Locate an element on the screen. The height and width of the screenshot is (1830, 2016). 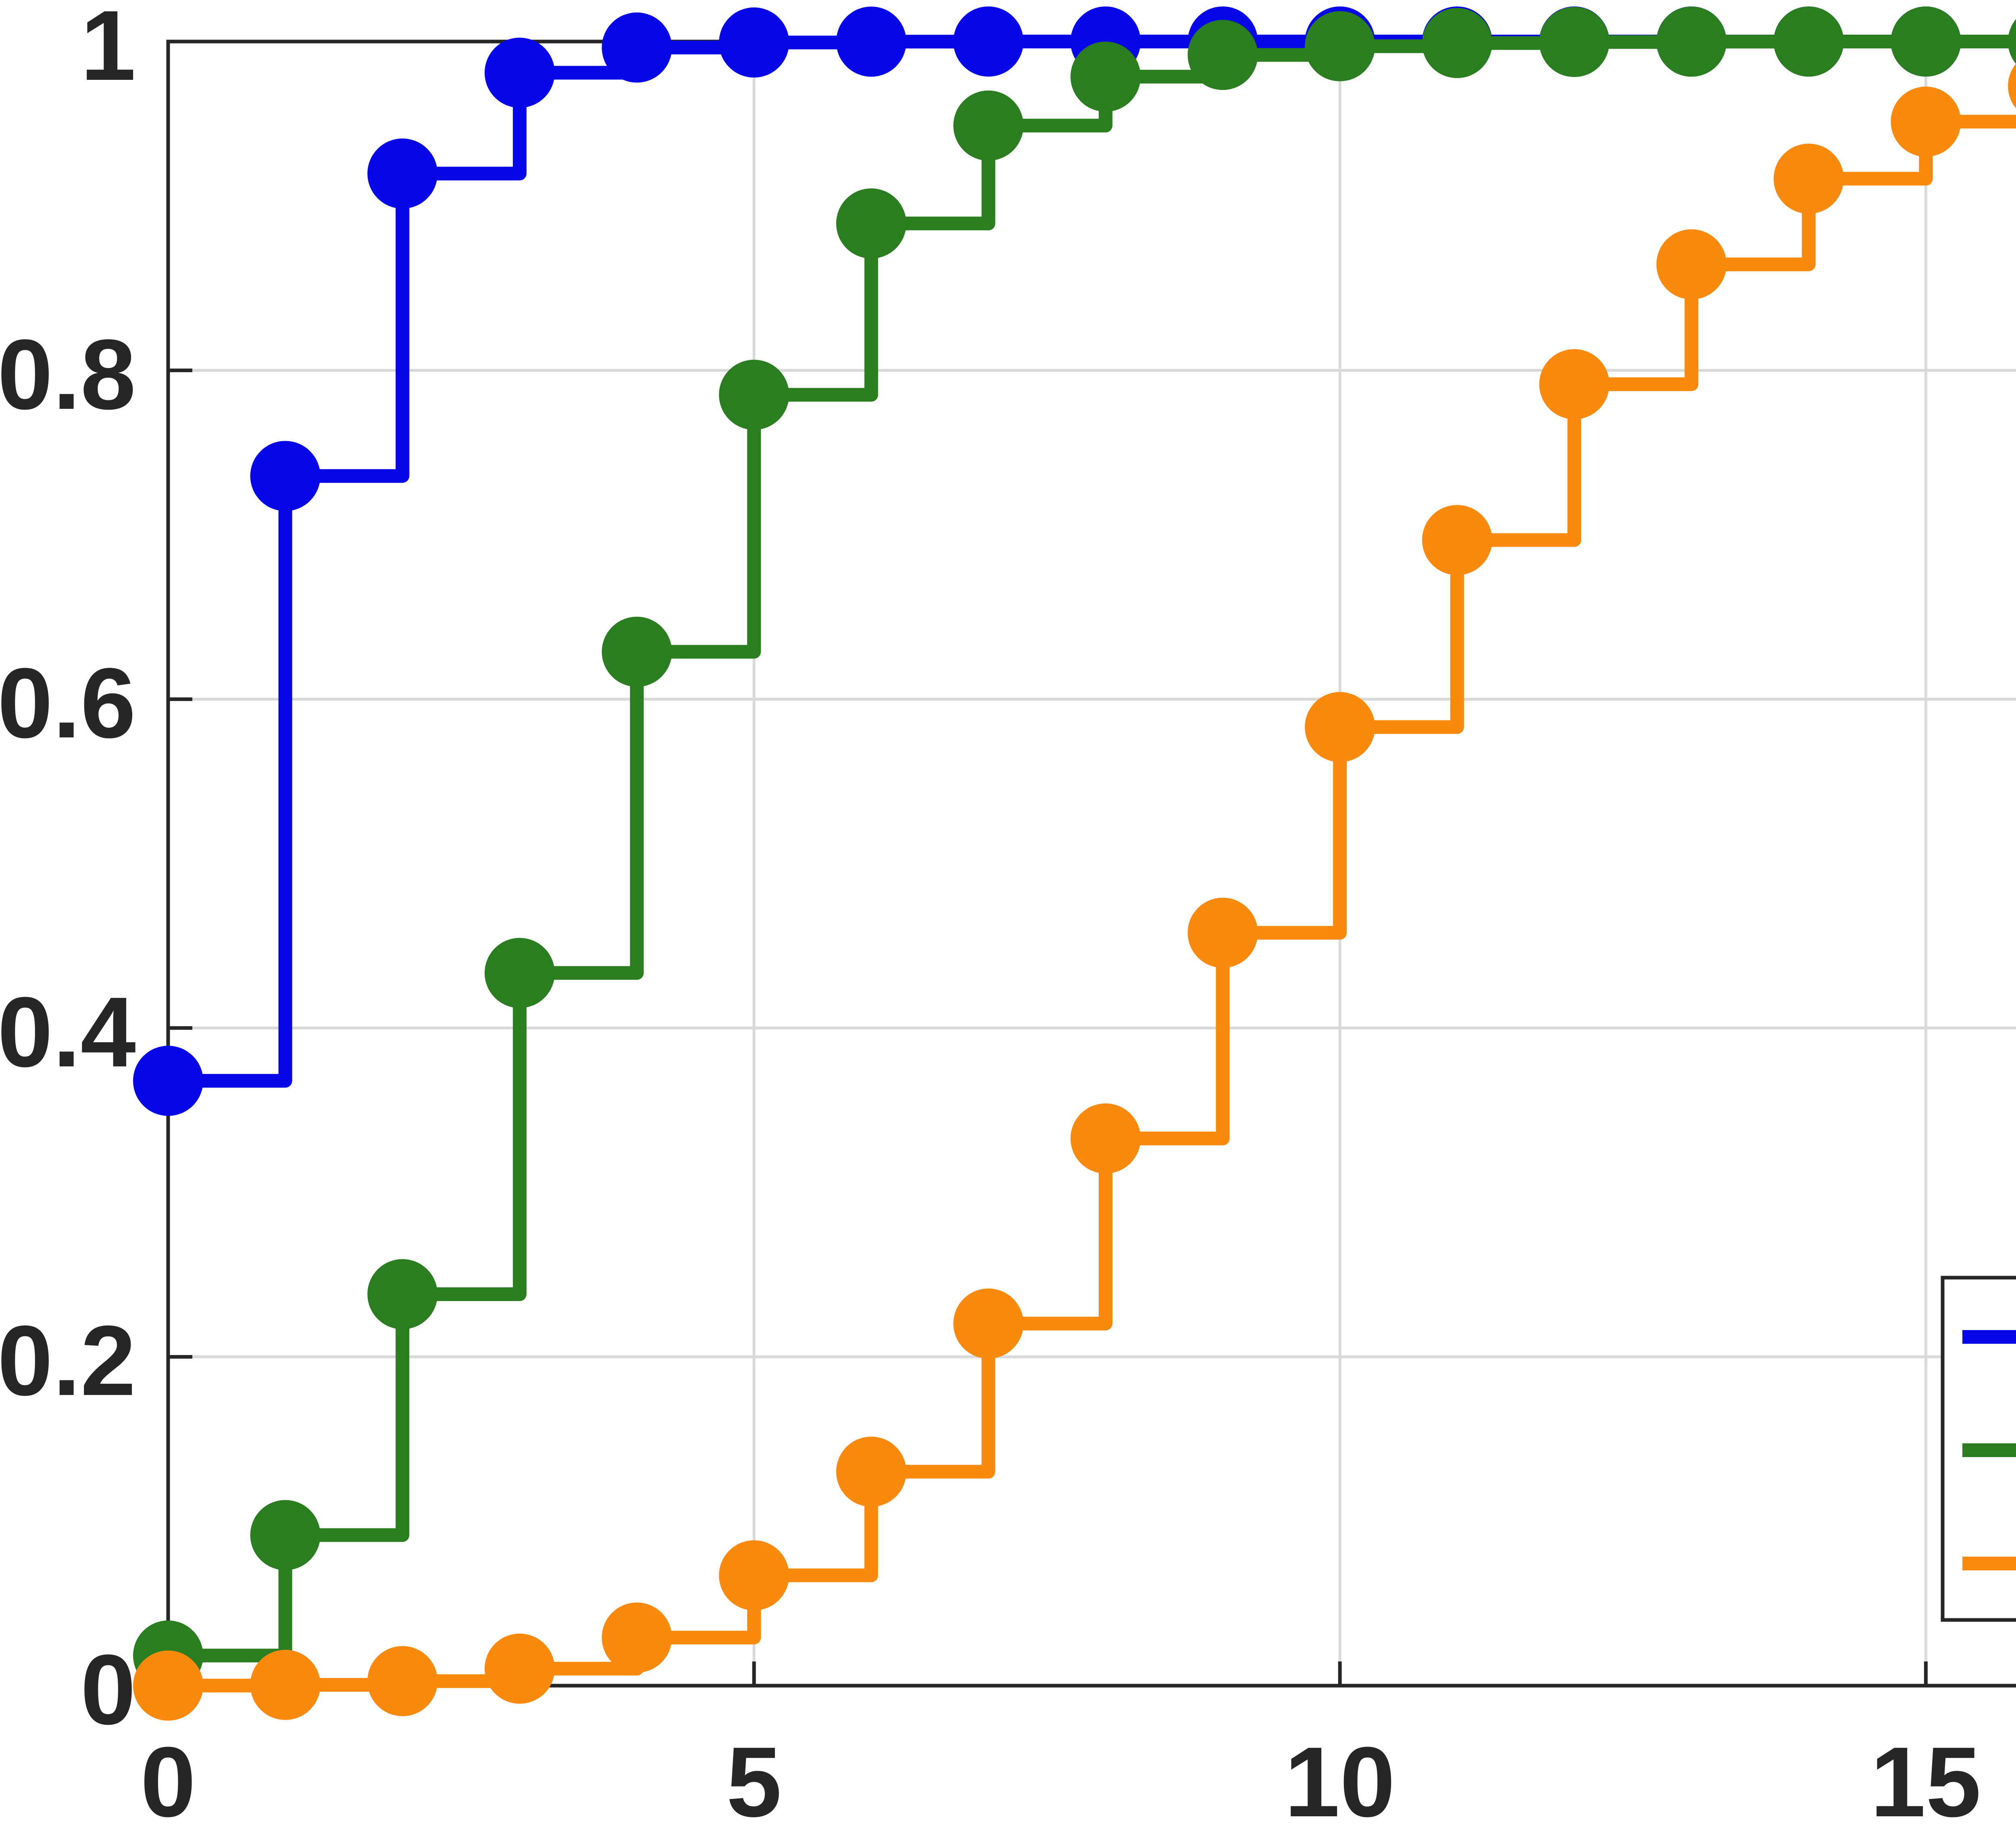
svg-text: 0.6 is located at coordinates (68, 703).